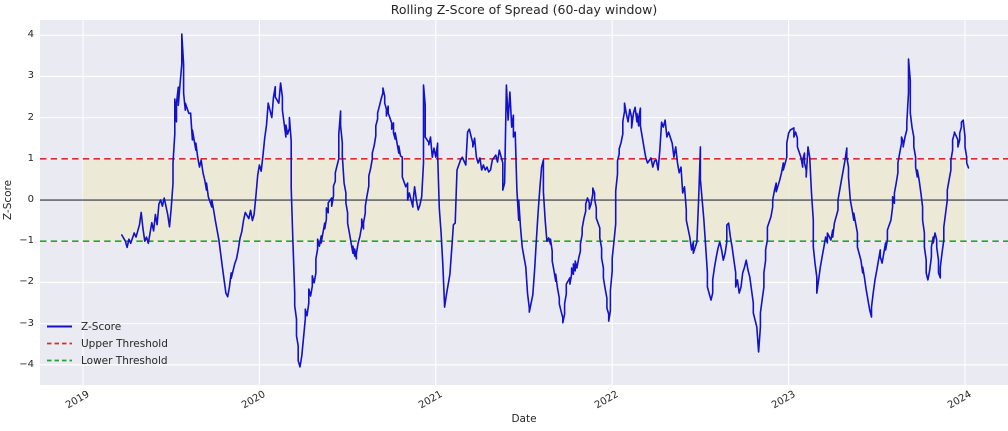 Image resolution: width=1008 pixels, height=431 pixels. What do you see at coordinates (430, 400) in the screenshot?
I see `x-tick-label: 2021` at bounding box center [430, 400].